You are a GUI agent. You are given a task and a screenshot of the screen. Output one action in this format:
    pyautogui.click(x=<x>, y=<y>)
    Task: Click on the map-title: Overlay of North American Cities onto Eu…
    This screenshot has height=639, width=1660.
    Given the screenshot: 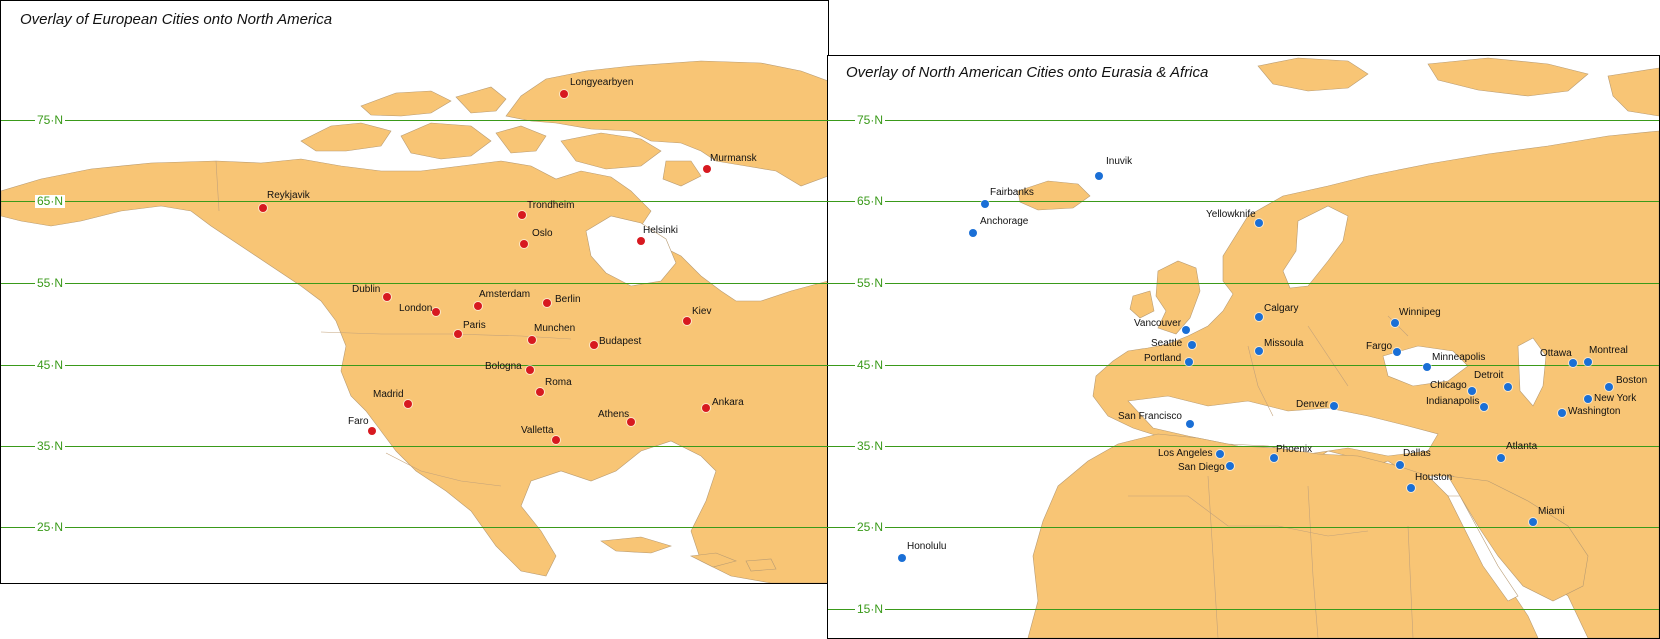 What is the action you would take?
    pyautogui.click(x=1027, y=72)
    